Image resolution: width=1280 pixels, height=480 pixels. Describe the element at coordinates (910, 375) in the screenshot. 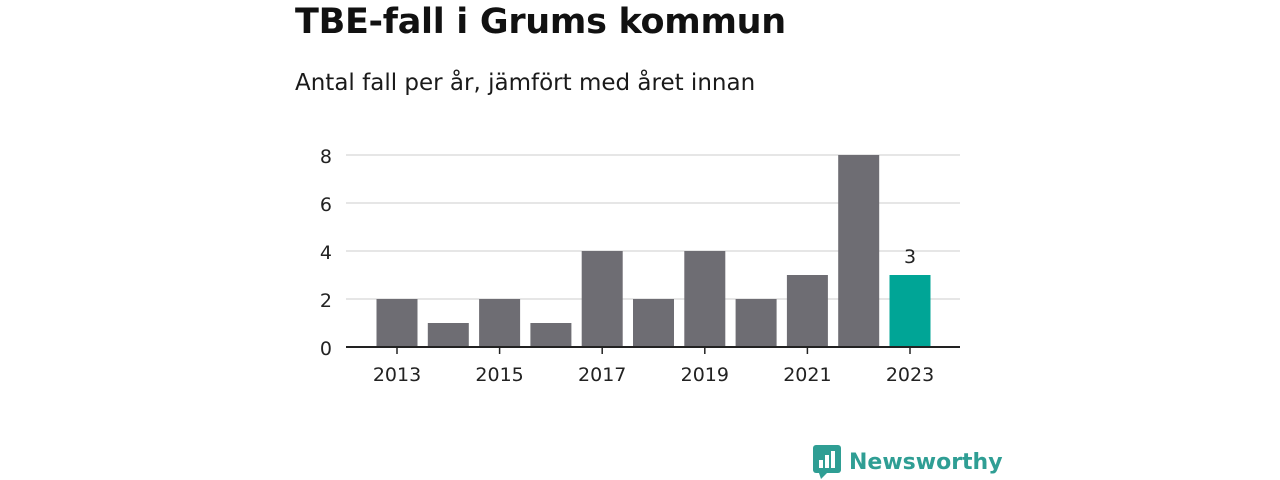

I see `x-tick-label: 2023` at that location.